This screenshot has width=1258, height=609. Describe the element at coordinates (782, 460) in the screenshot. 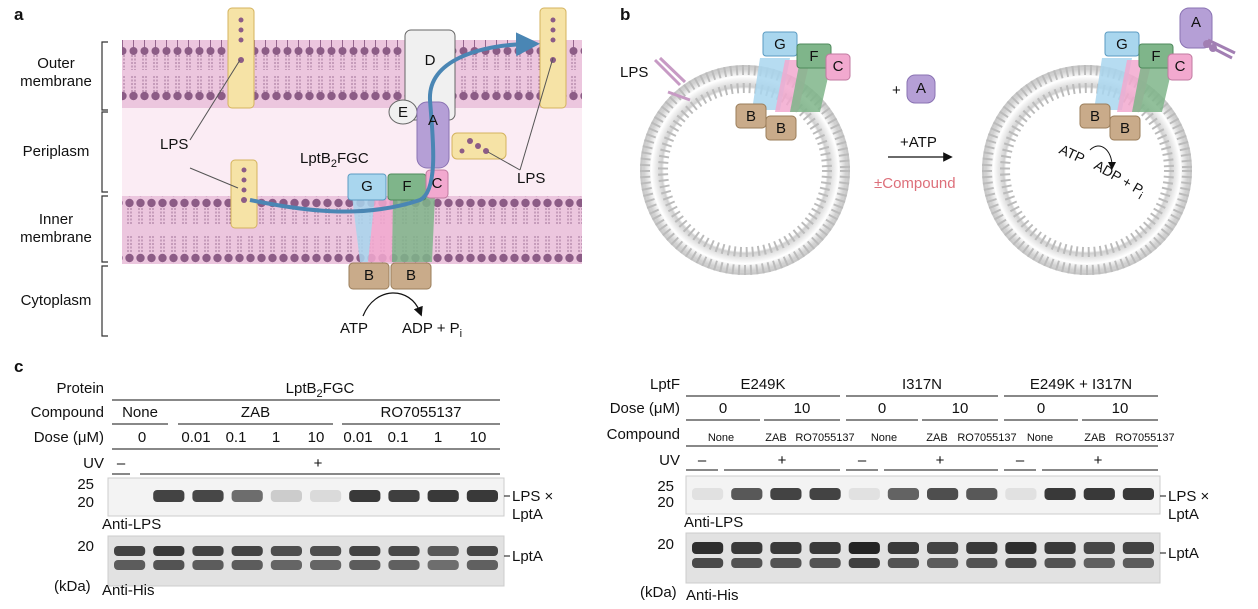

I see `uv-r1: +` at that location.